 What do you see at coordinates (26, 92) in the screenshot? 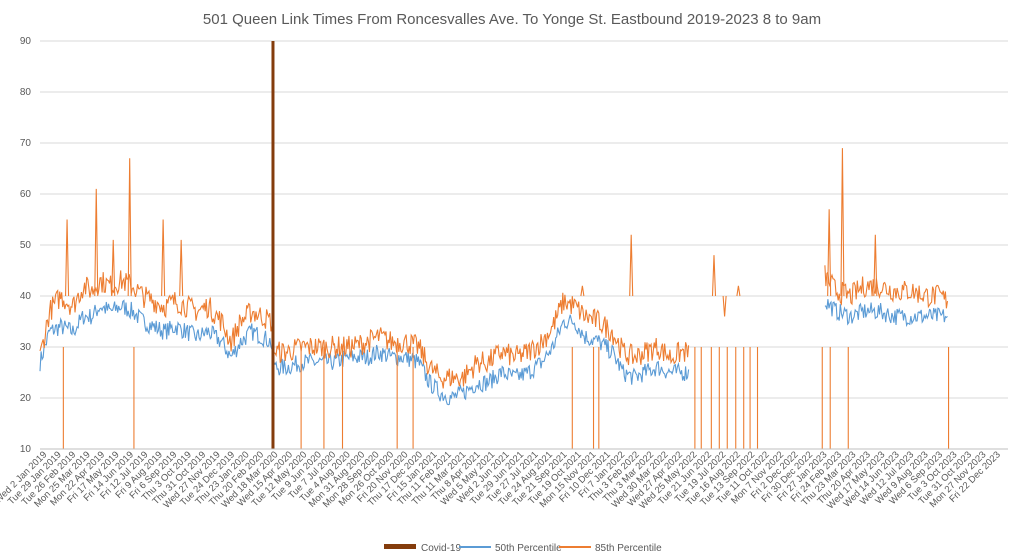
I see `y-tick-label: 80` at bounding box center [26, 92].